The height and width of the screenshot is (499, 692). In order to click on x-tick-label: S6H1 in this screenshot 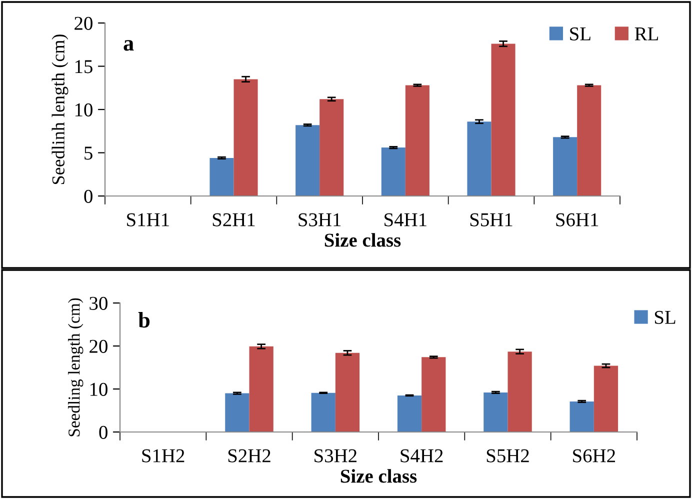, I will do `click(577, 219)`.